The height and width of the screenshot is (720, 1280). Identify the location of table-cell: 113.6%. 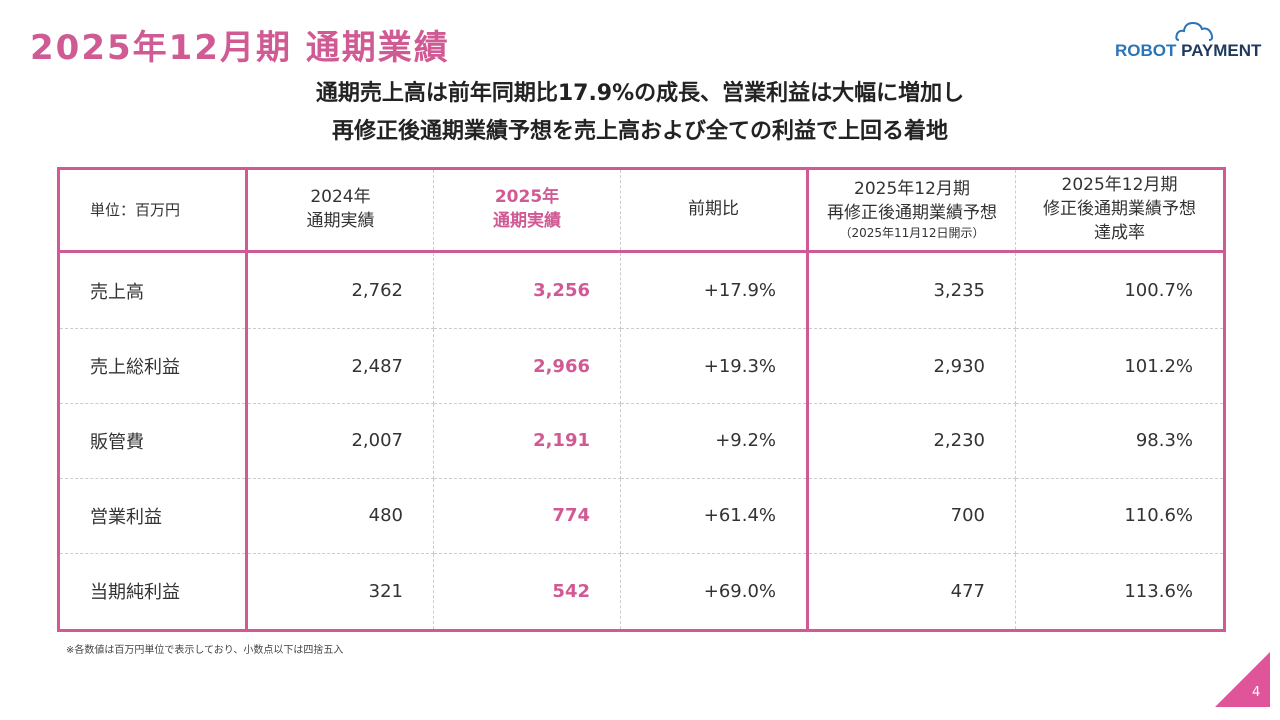
(1120, 592).